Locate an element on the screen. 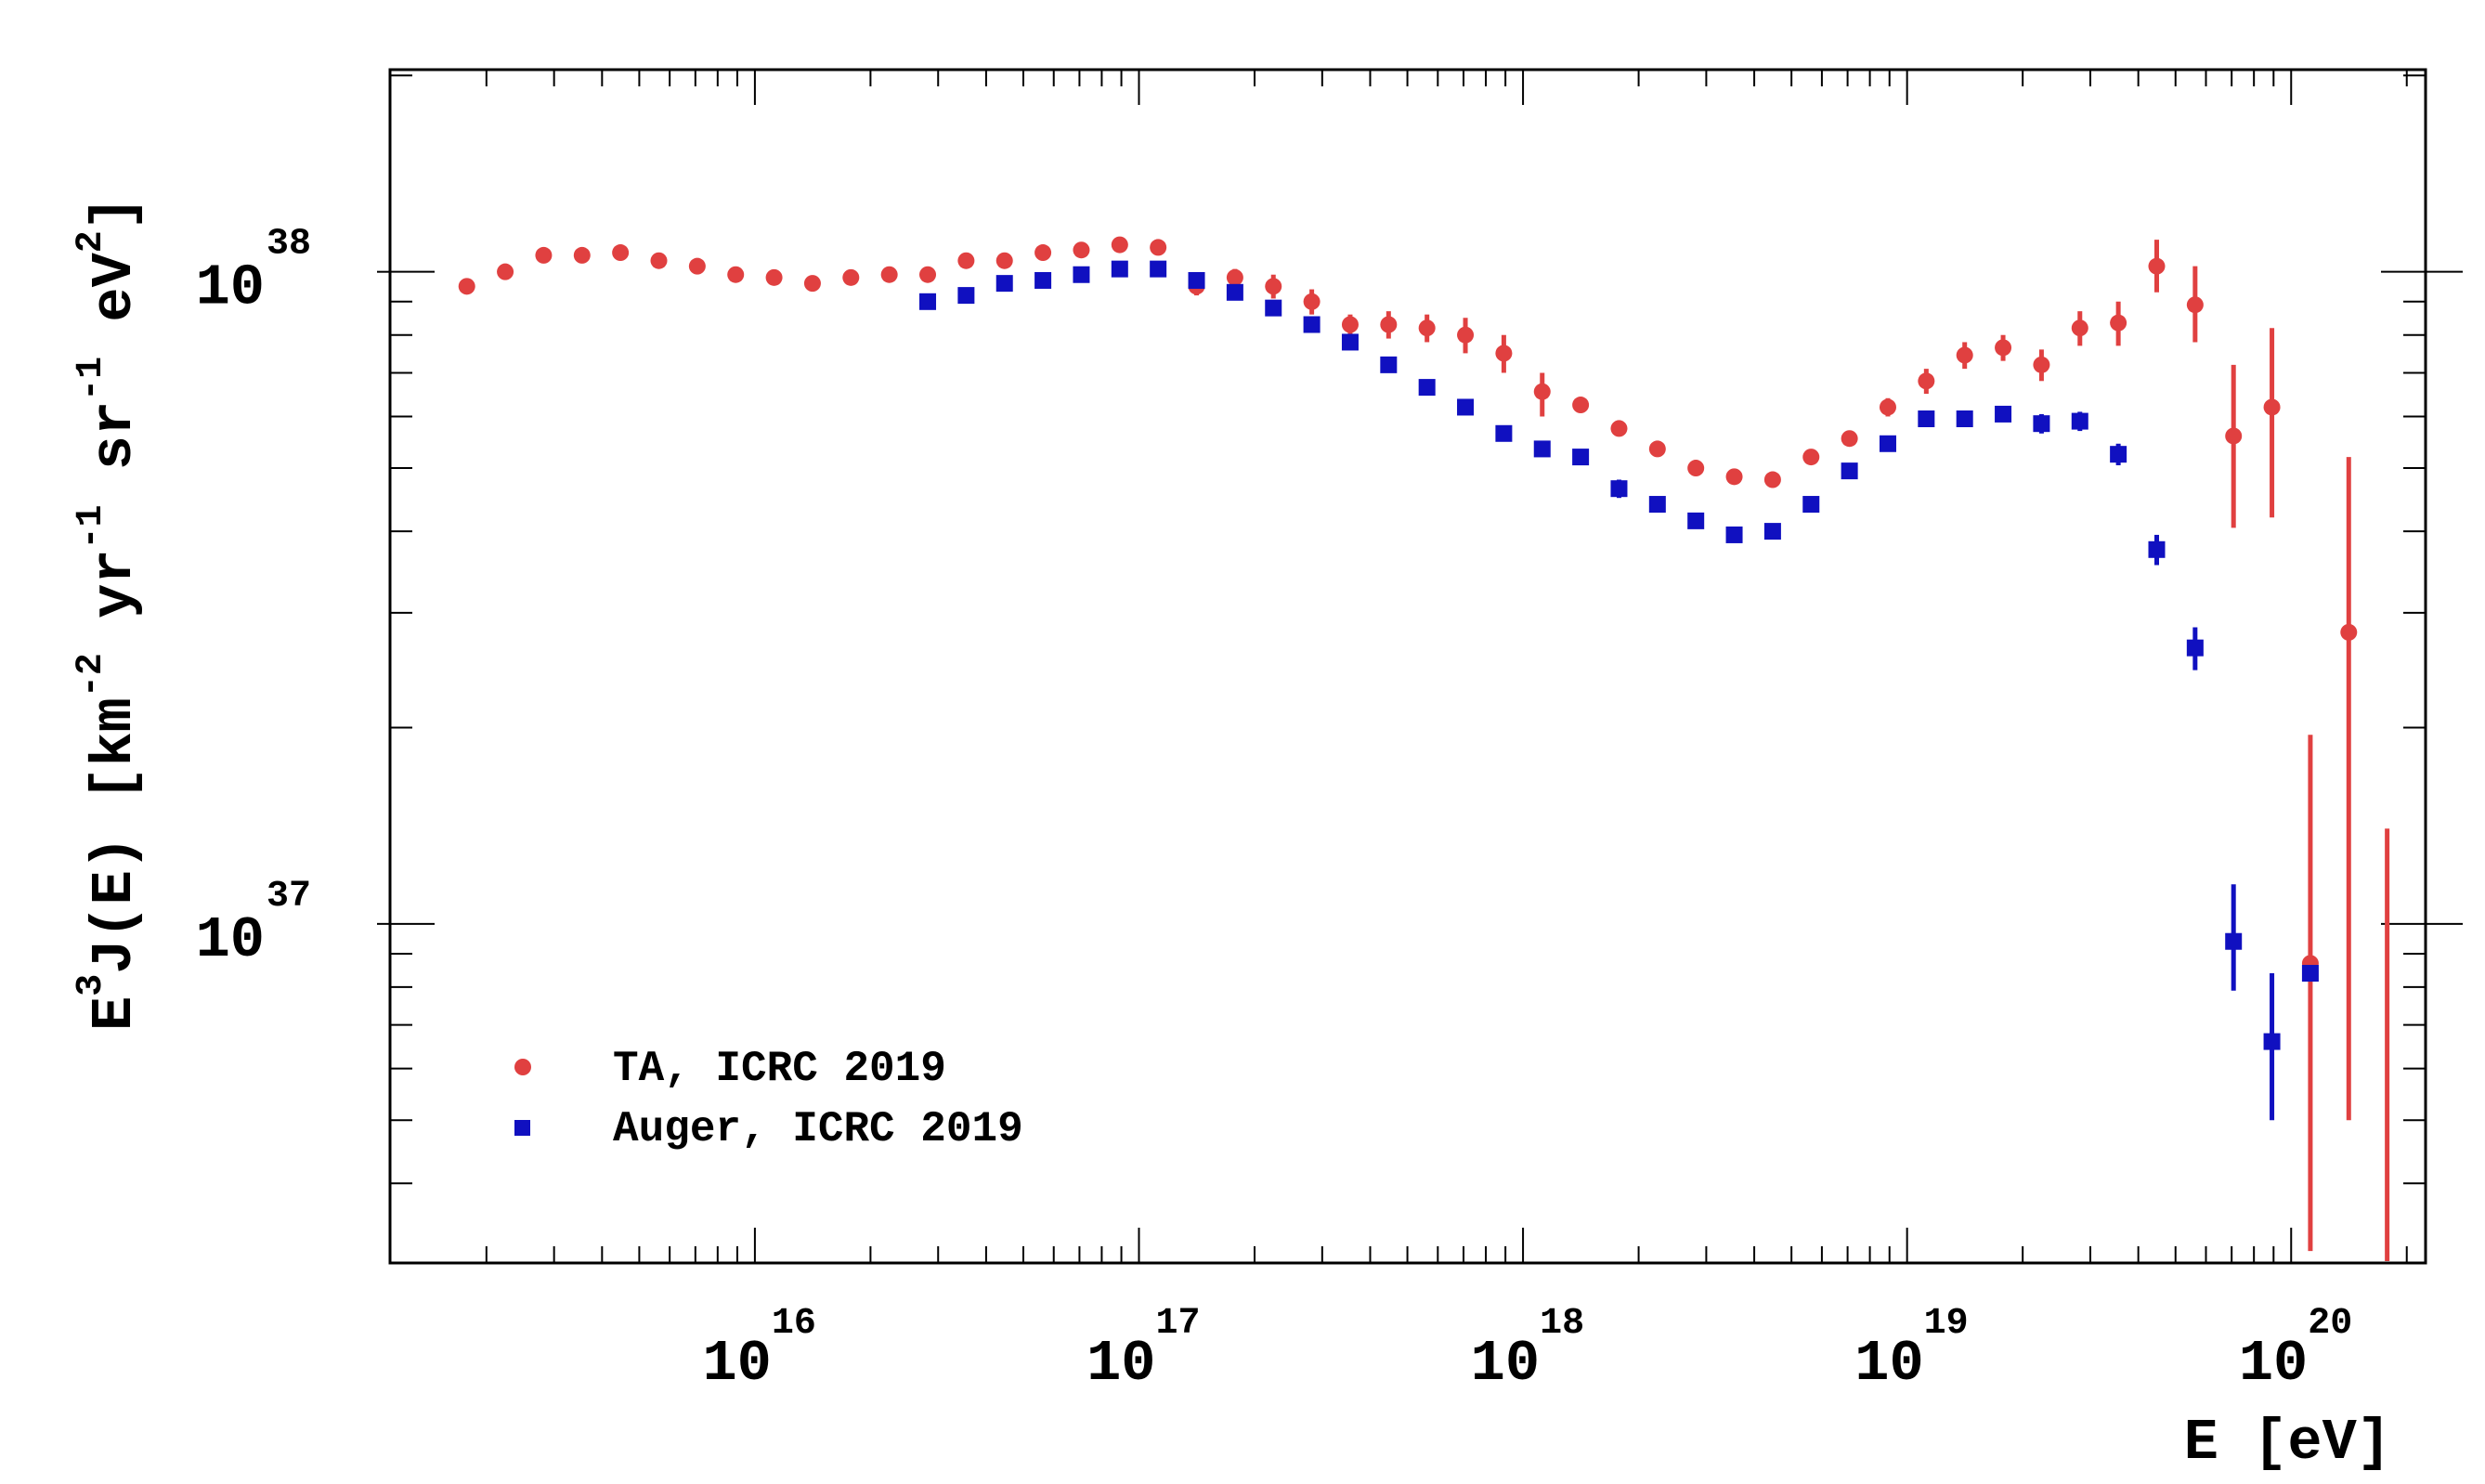 Image resolution: width=2485 pixels, height=1484 pixels. y-label-e: E is located at coordinates (115, 1014).